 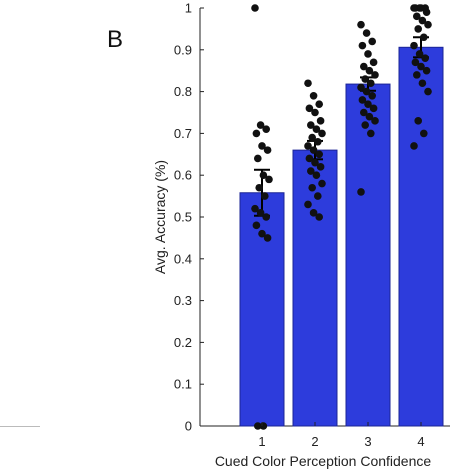 What do you see at coordinates (188, 8) in the screenshot?
I see `y-tick-label-10: 1` at bounding box center [188, 8].